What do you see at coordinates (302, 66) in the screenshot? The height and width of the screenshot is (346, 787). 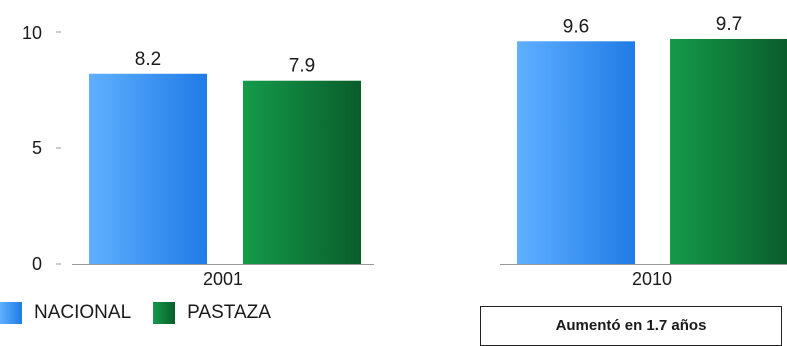 I see `value-label-pastaza-2001: 7.9` at bounding box center [302, 66].